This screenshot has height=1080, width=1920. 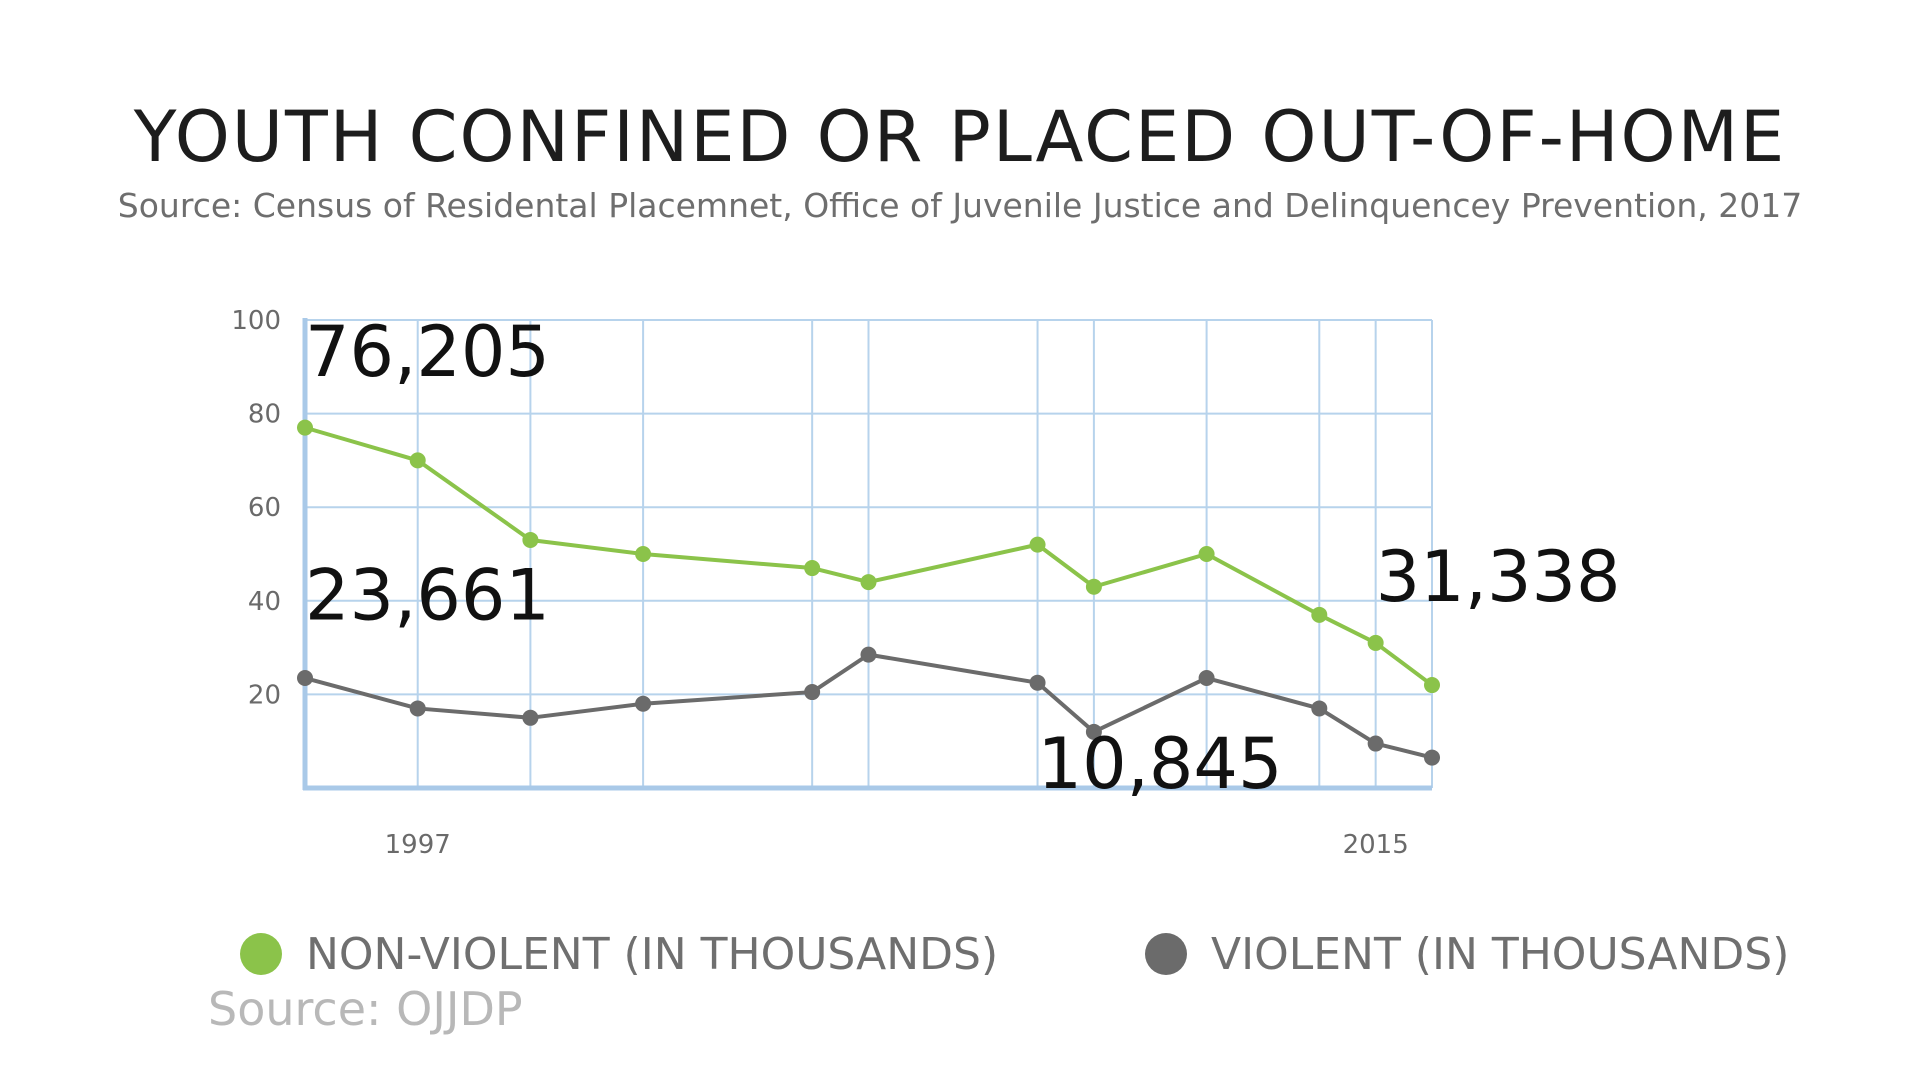 What do you see at coordinates (1500, 954) in the screenshot?
I see `legend-label-violent: VIOLENT (IN THOUSANDS)` at bounding box center [1500, 954].